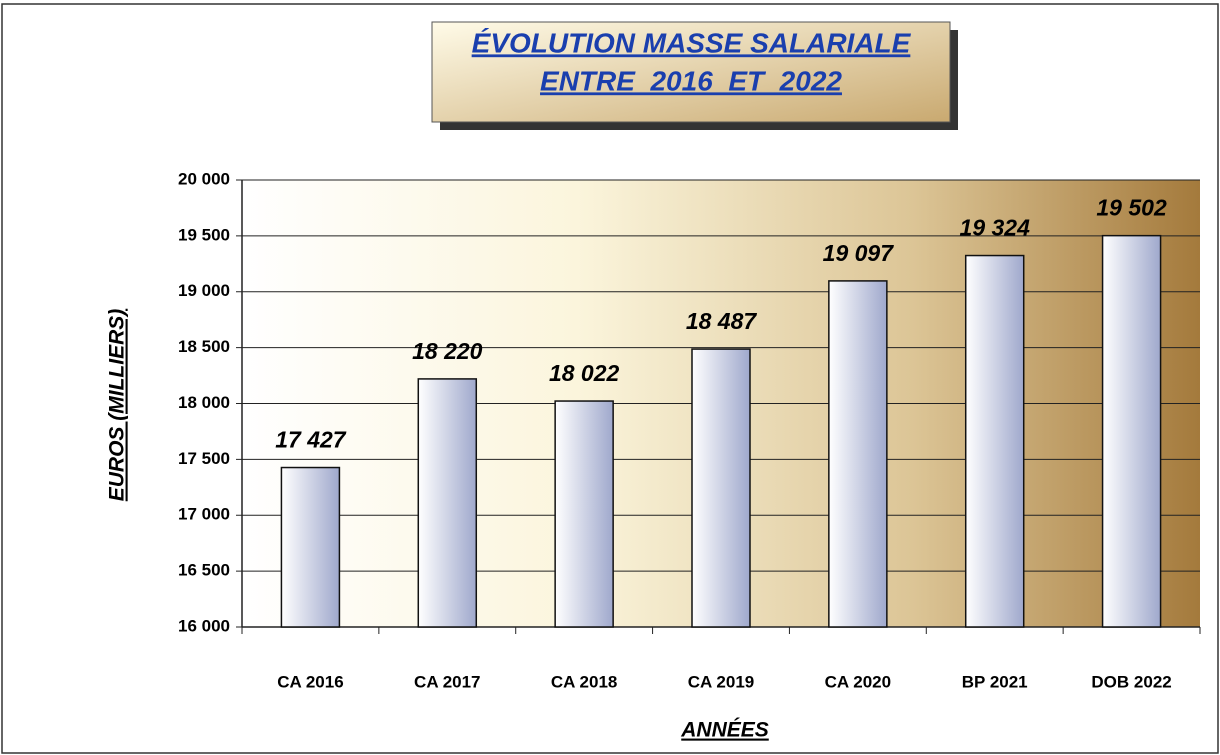 This screenshot has height=755, width=1220. Describe the element at coordinates (722, 321) in the screenshot. I see `value-label: 18 487` at that location.